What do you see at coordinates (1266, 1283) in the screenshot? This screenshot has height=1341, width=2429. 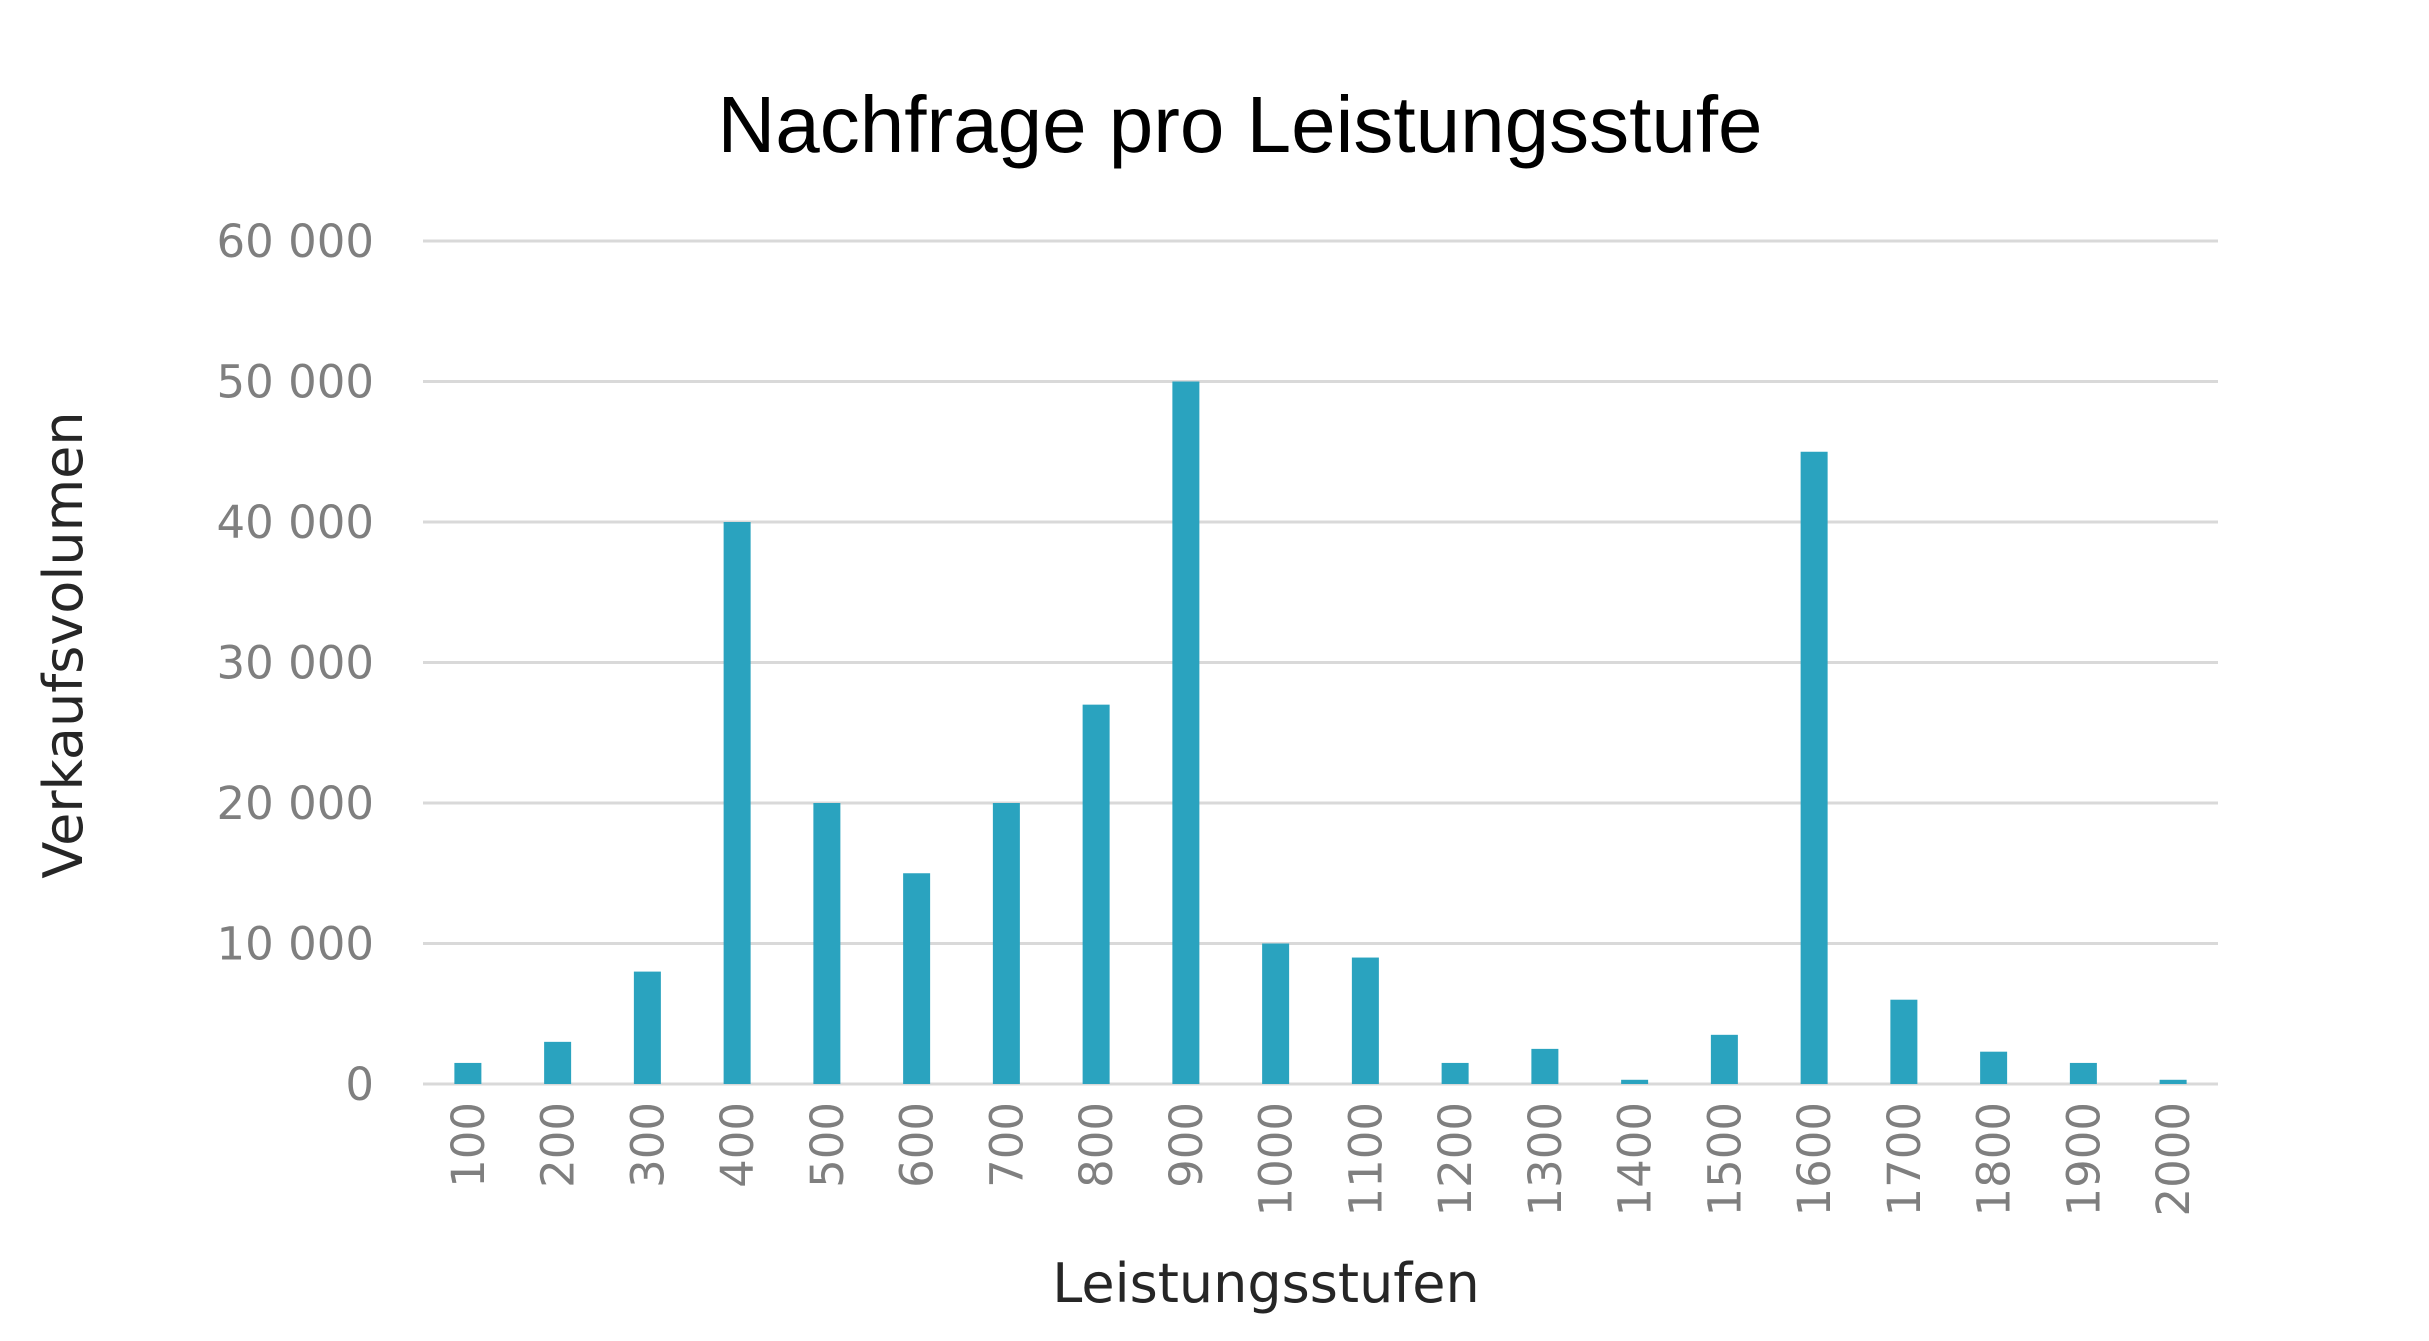 I see `x-axis-title: Leistungsstufen` at bounding box center [1266, 1283].